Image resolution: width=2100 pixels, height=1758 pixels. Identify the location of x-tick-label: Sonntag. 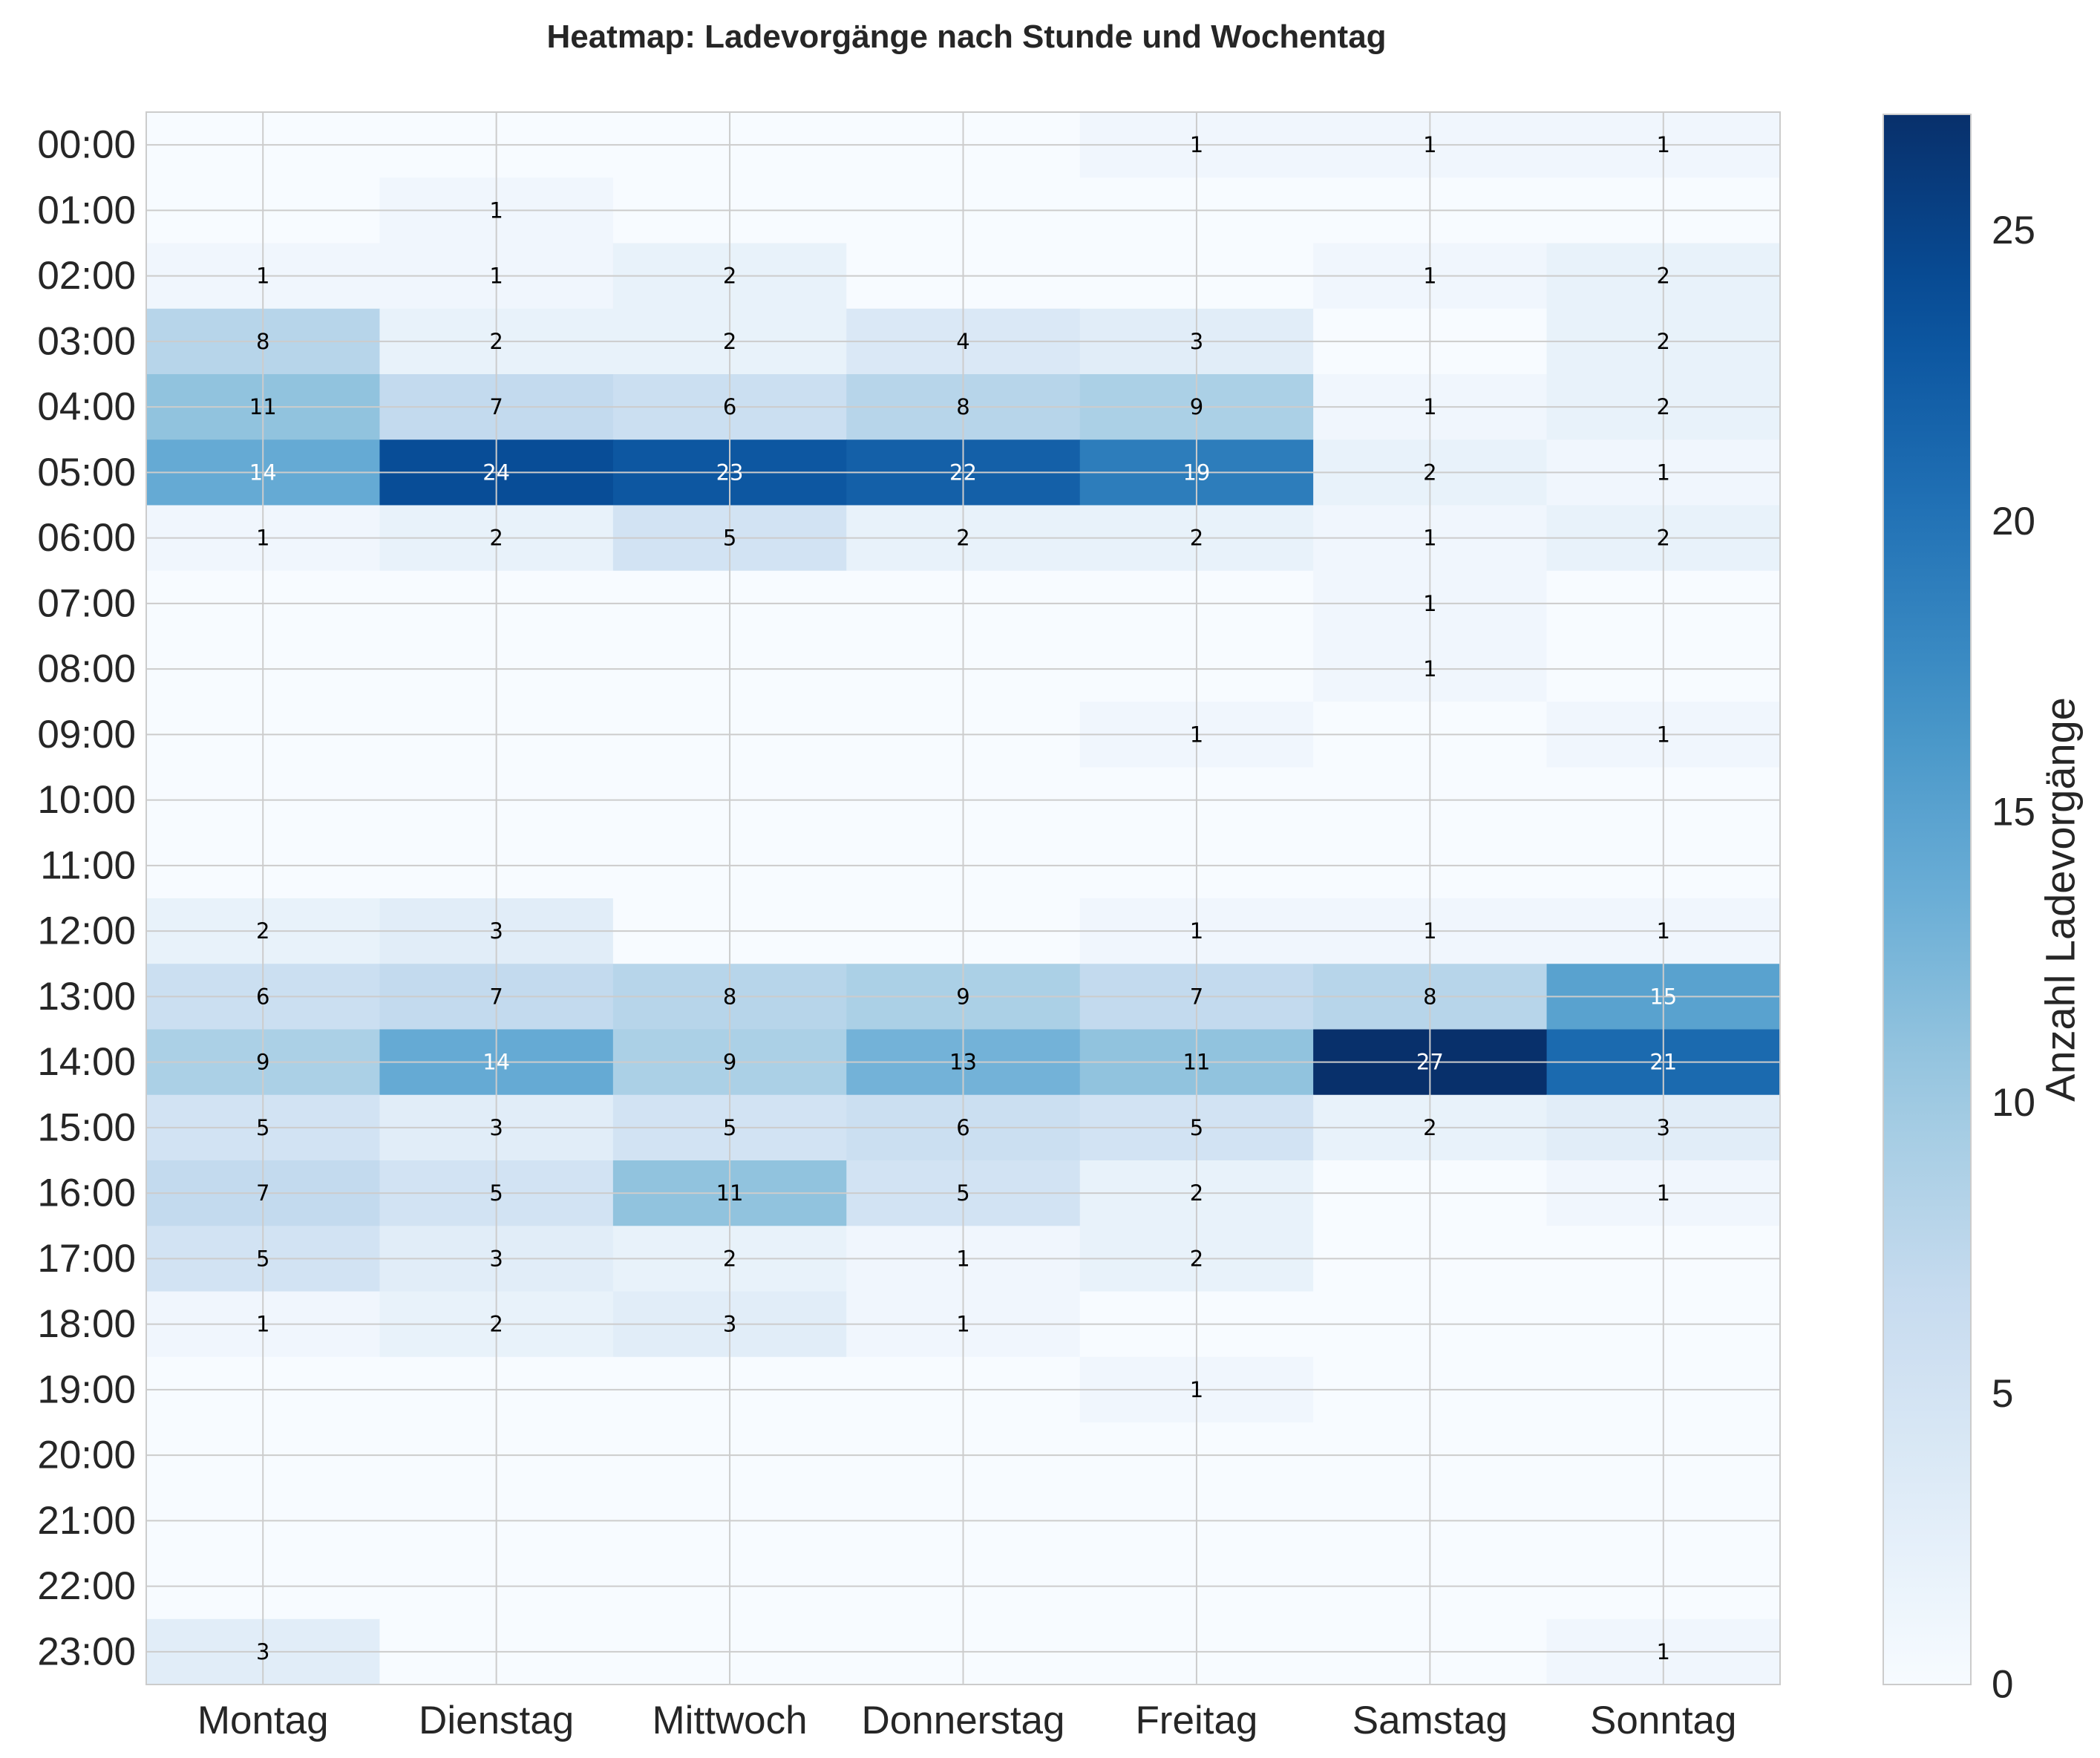
(1663, 1720).